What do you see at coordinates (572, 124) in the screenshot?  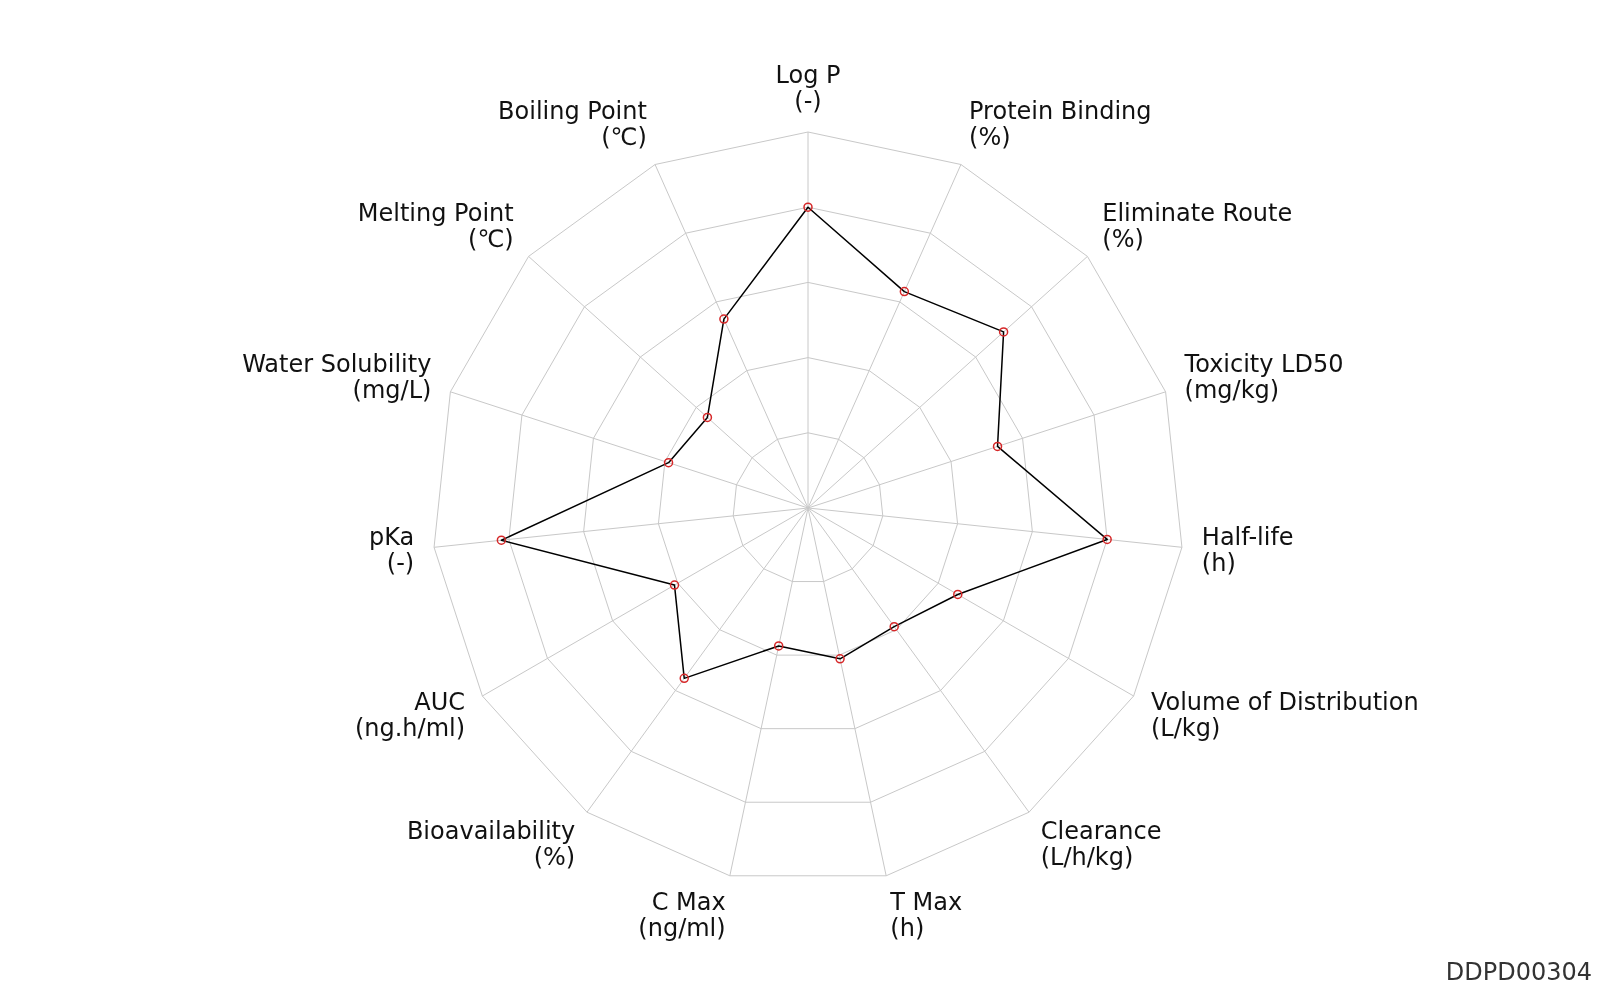 I see `spoke-label: Boiling Point (℃)` at bounding box center [572, 124].